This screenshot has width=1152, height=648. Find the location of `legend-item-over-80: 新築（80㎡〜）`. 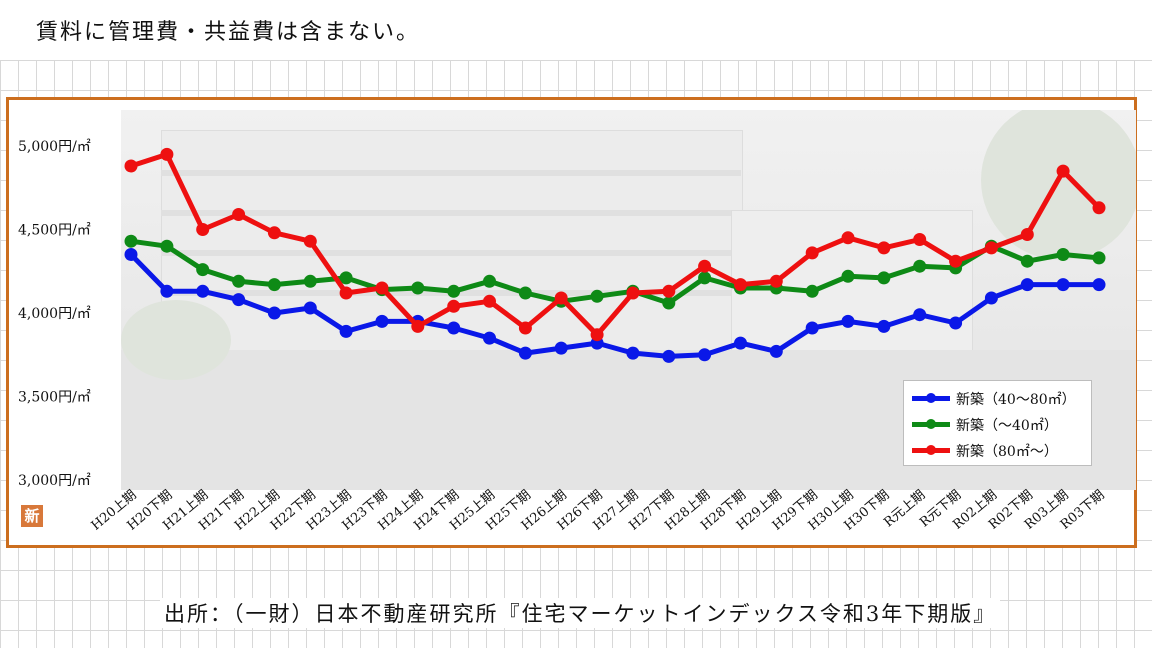

legend-item-over-80: 新築（80㎡〜） is located at coordinates (1001, 450).